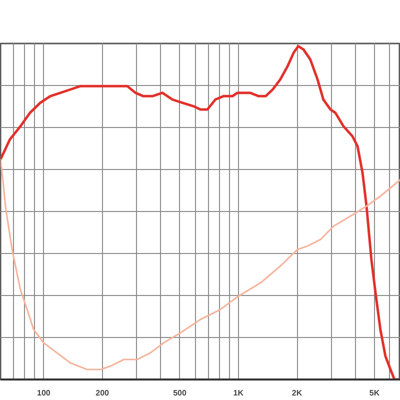 This screenshot has height=400, width=400. What do you see at coordinates (297, 393) in the screenshot?
I see `x-tick-label: 2K` at bounding box center [297, 393].